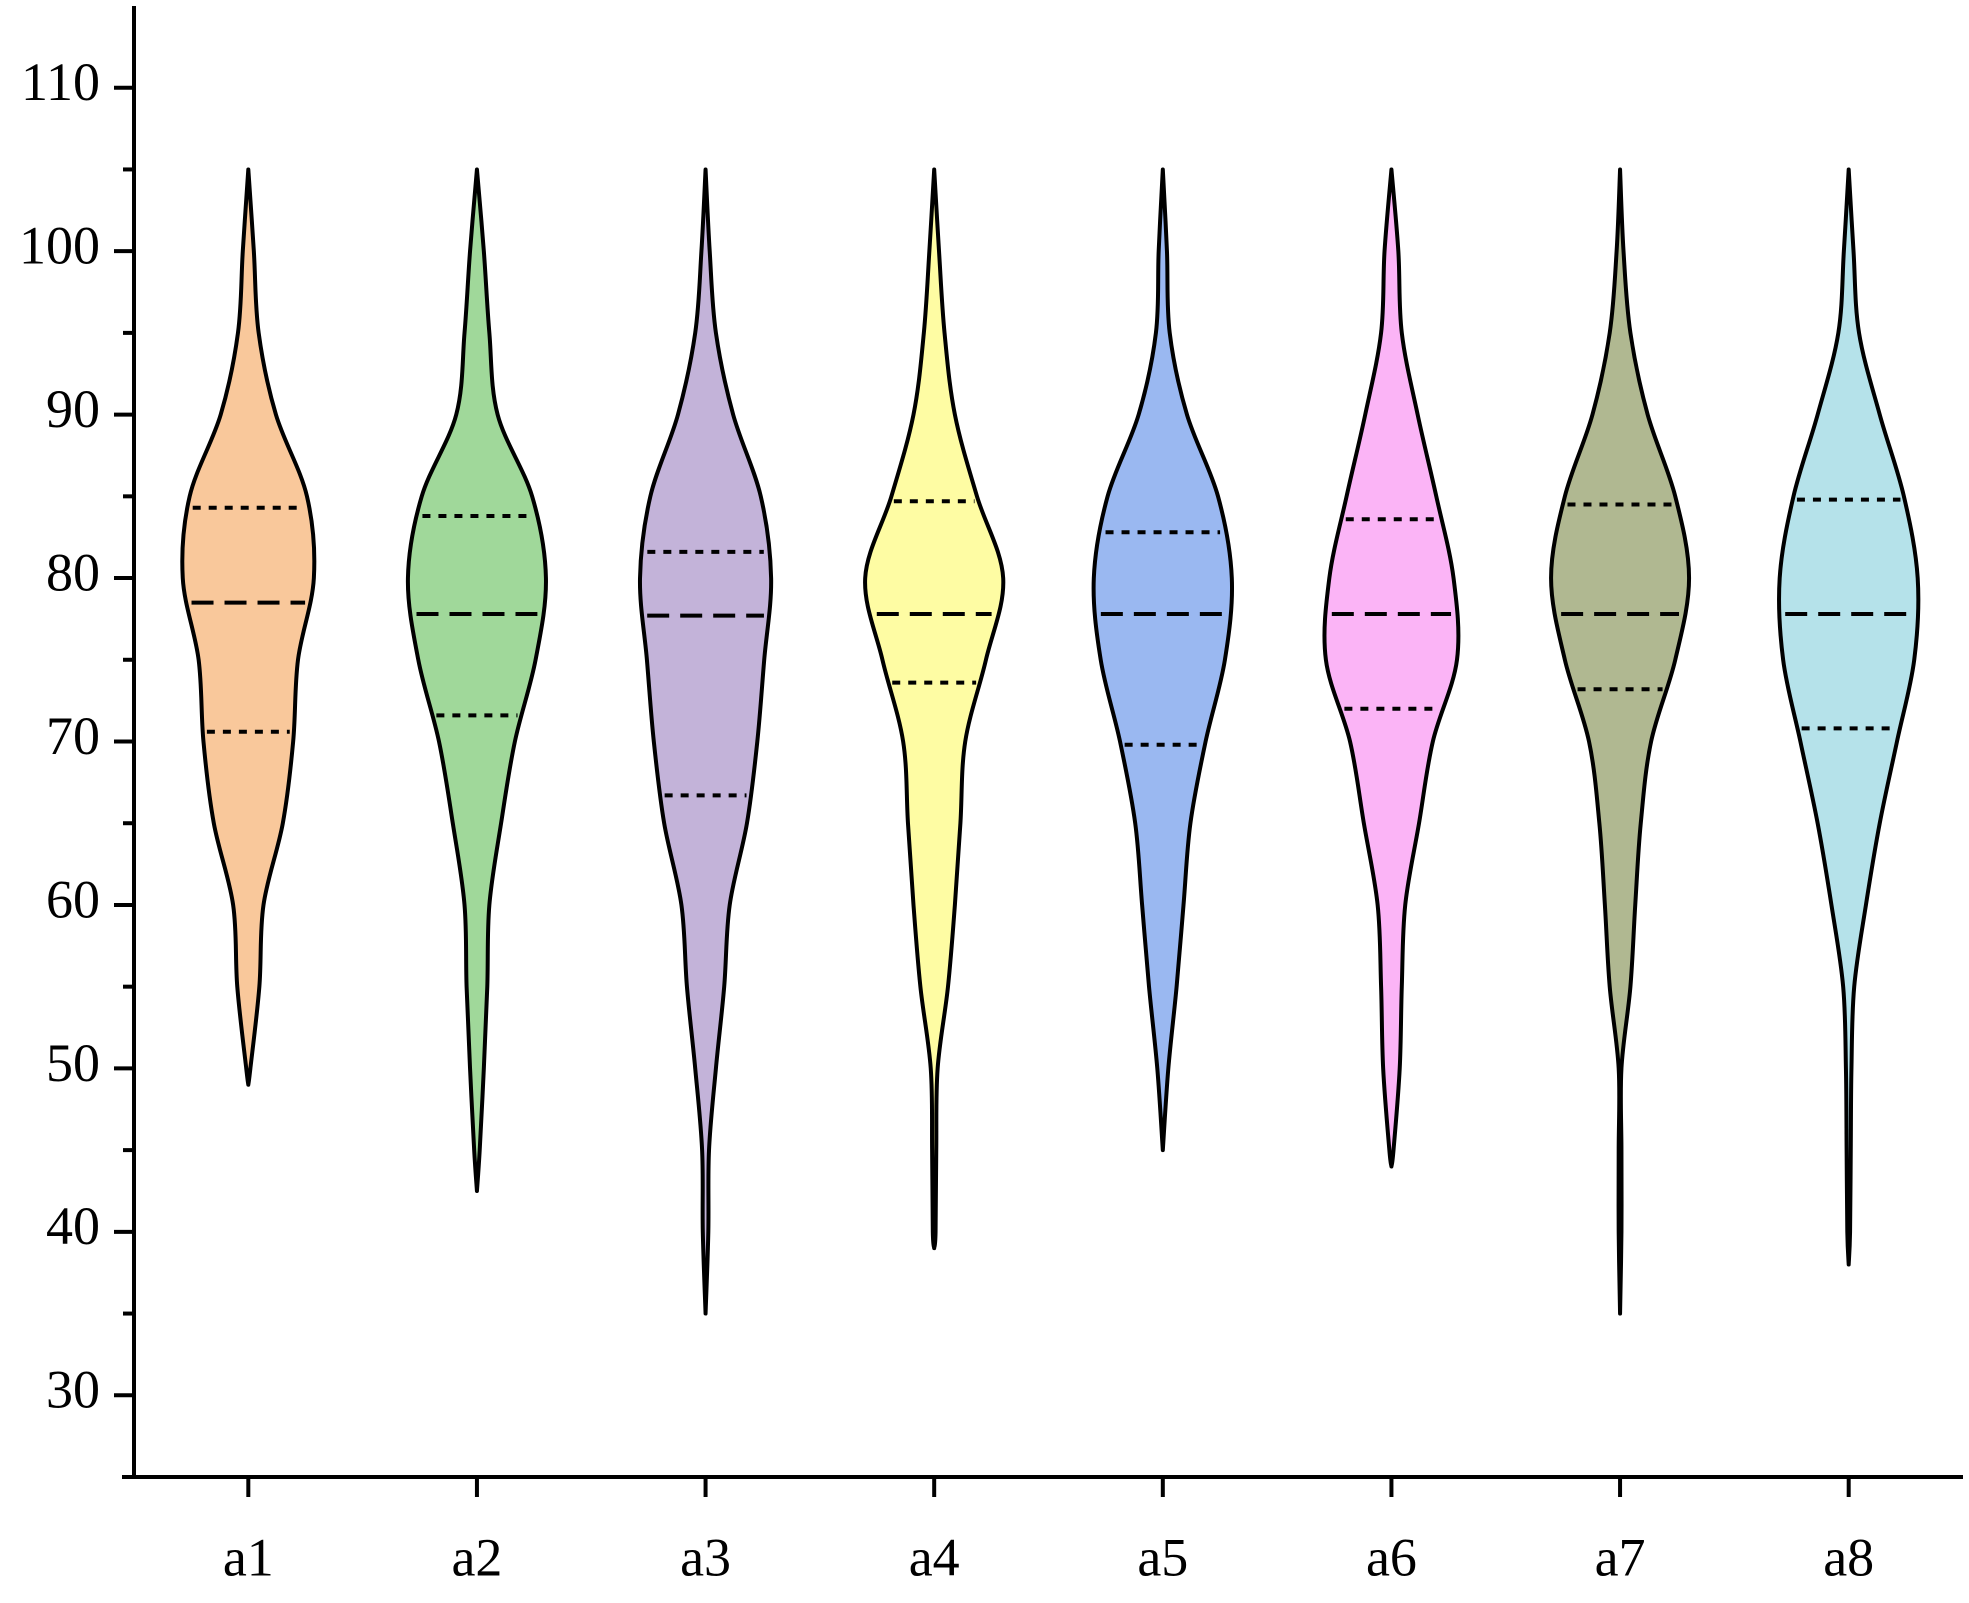  I want to click on x-tick-label: a1, so click(248, 1557).